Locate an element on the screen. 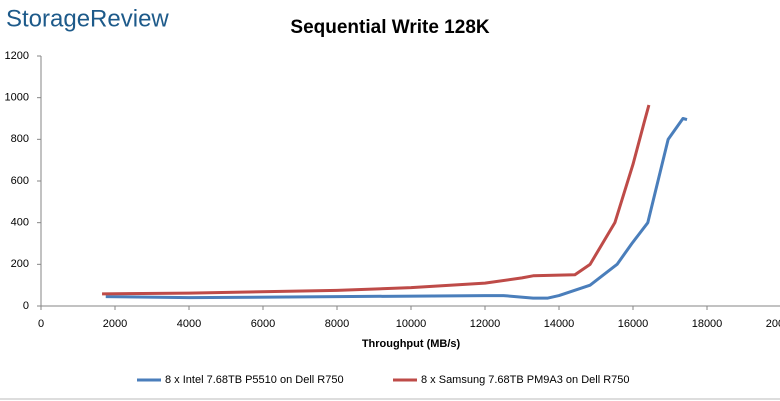 The width and height of the screenshot is (780, 401). x-tick-label: 8000 is located at coordinates (337, 324).